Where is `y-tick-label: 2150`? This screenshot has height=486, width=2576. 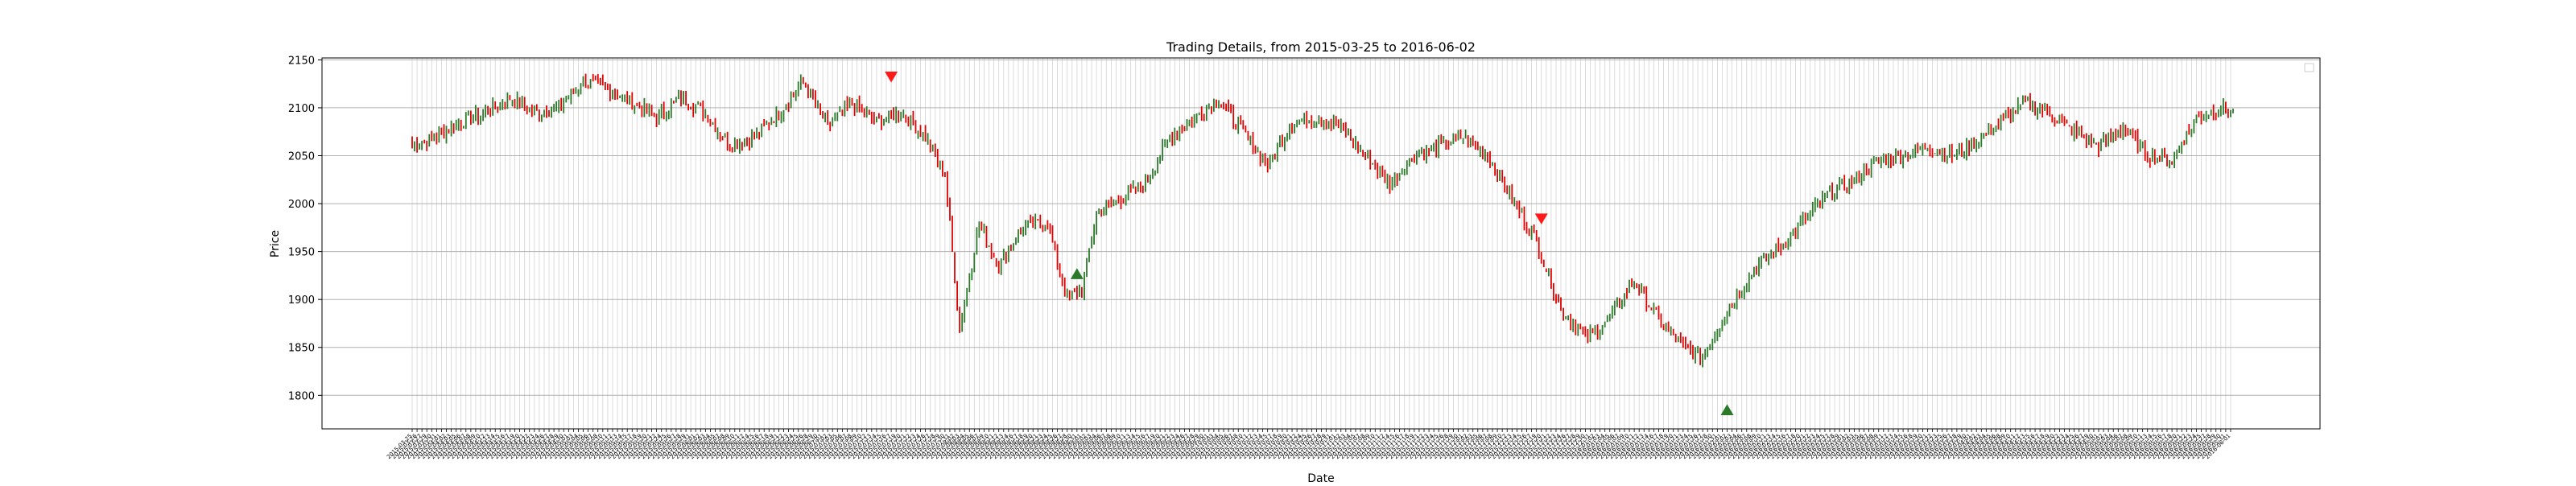 y-tick-label: 2150 is located at coordinates (301, 61).